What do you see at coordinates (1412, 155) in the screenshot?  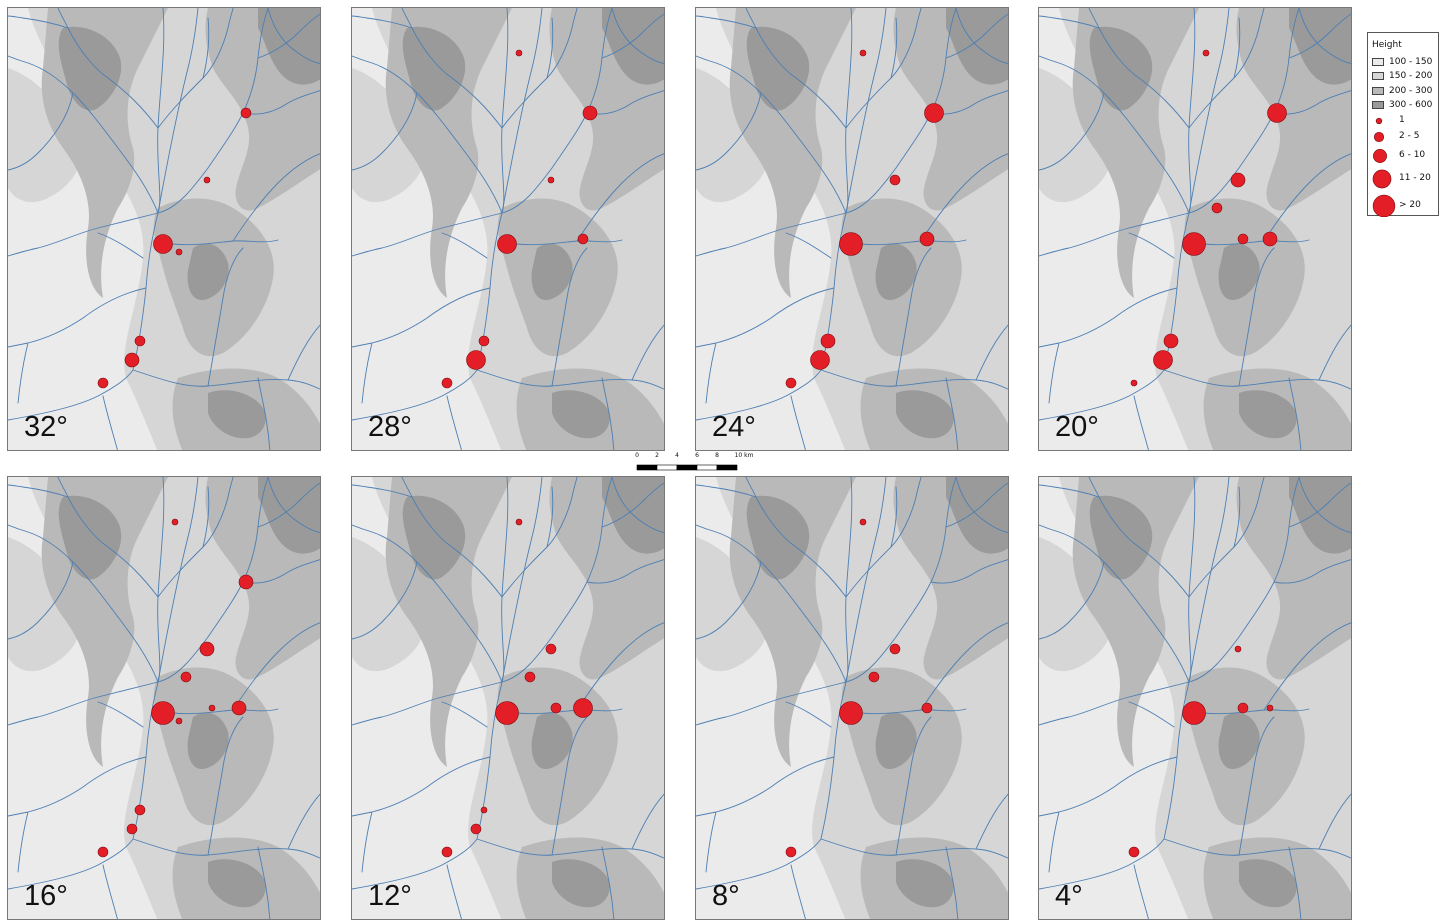 I see `legend-size-label: 6 - 10` at bounding box center [1412, 155].